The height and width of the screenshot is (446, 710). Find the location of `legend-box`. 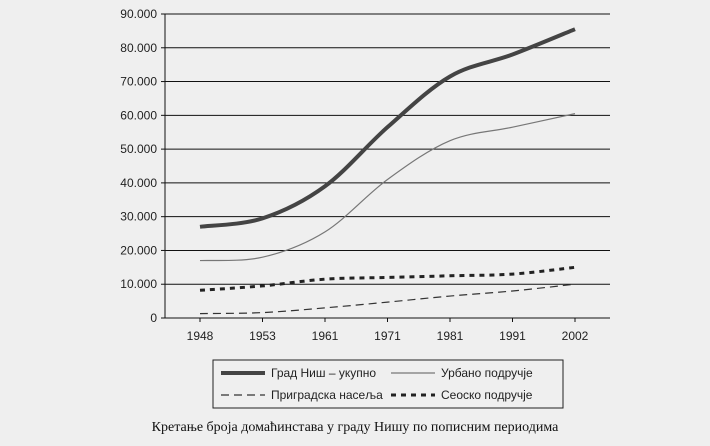

legend-box is located at coordinates (388, 384).